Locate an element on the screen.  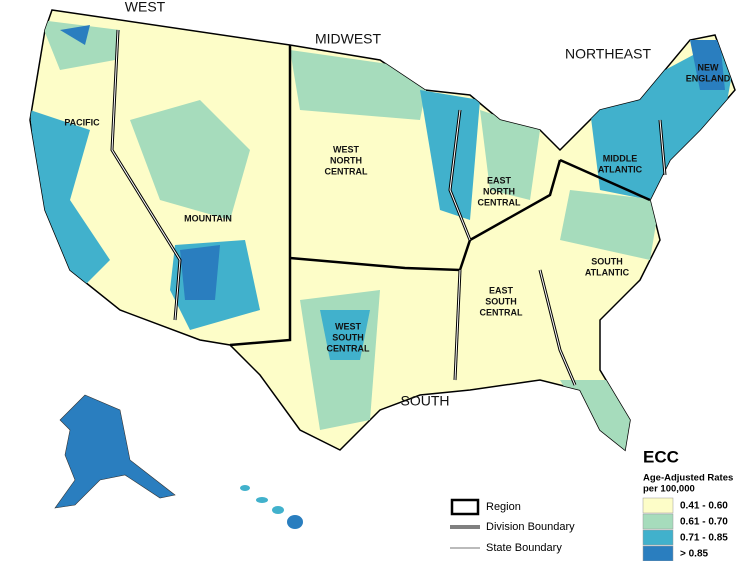
legend-subtitle: per 100,000 is located at coordinates (669, 489).